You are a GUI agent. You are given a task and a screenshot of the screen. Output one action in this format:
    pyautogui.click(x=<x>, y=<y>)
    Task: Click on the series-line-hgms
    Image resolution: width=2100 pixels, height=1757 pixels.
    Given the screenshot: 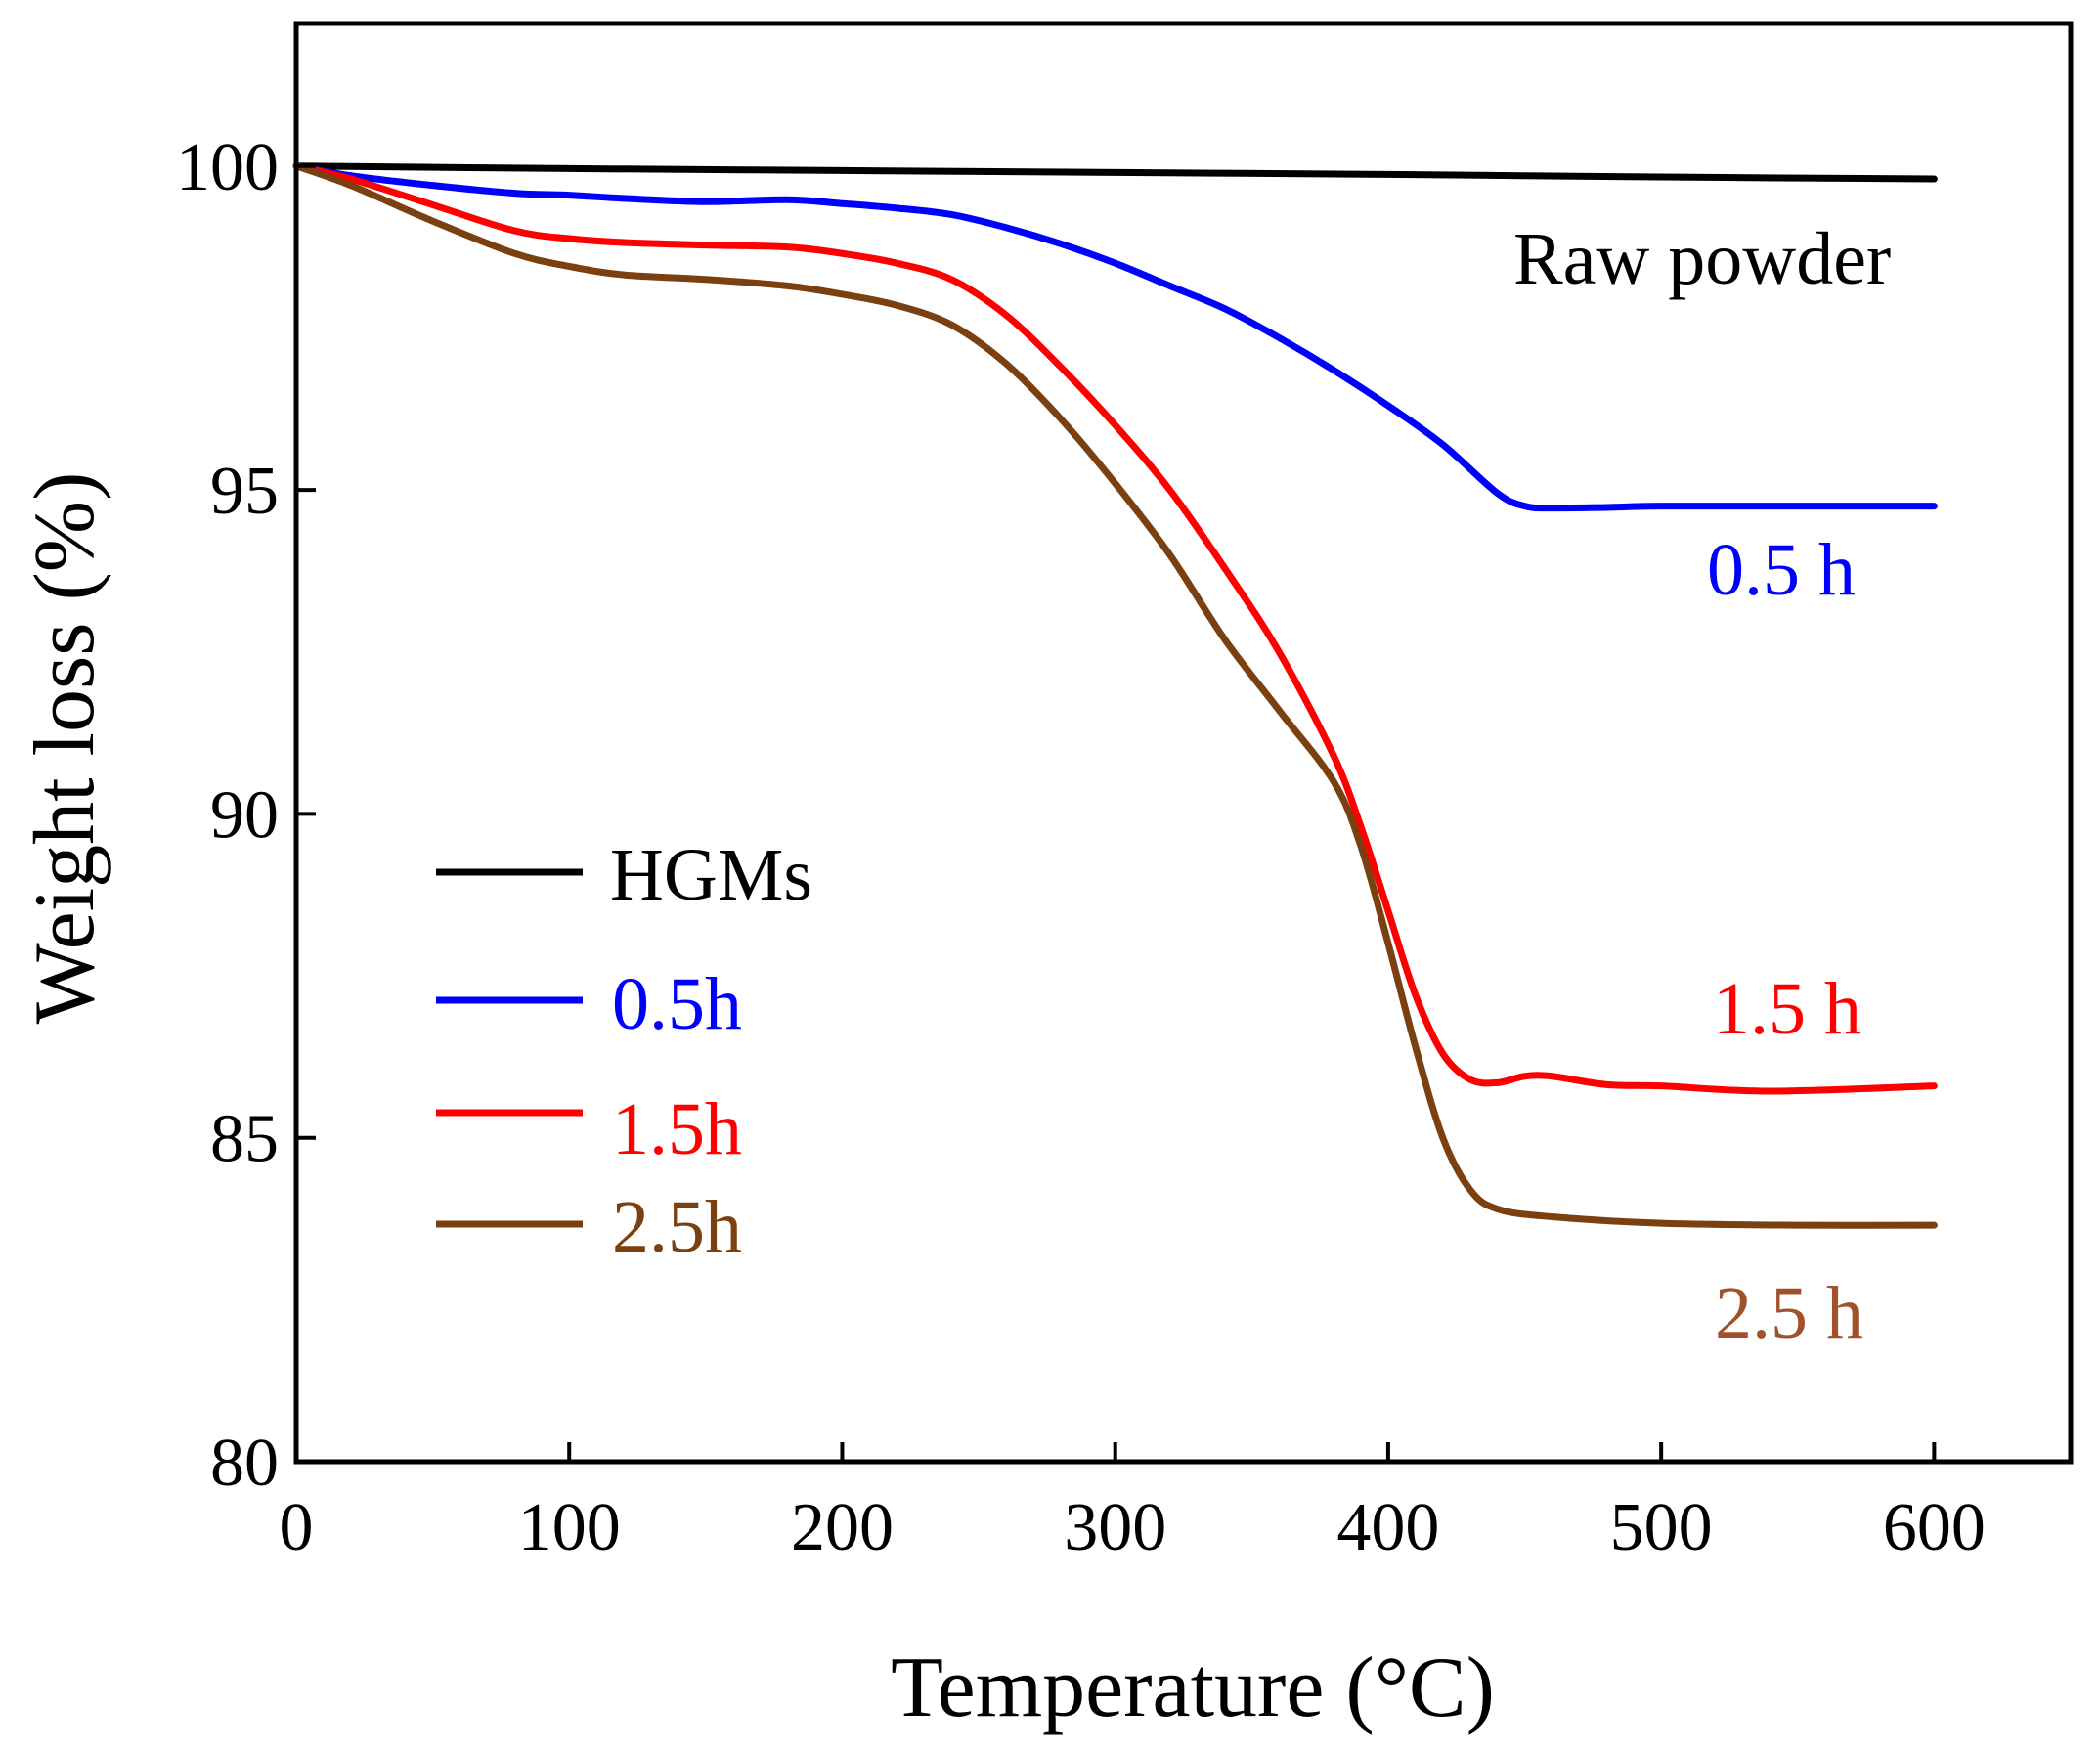 What is the action you would take?
    pyautogui.click(x=1115, y=172)
    